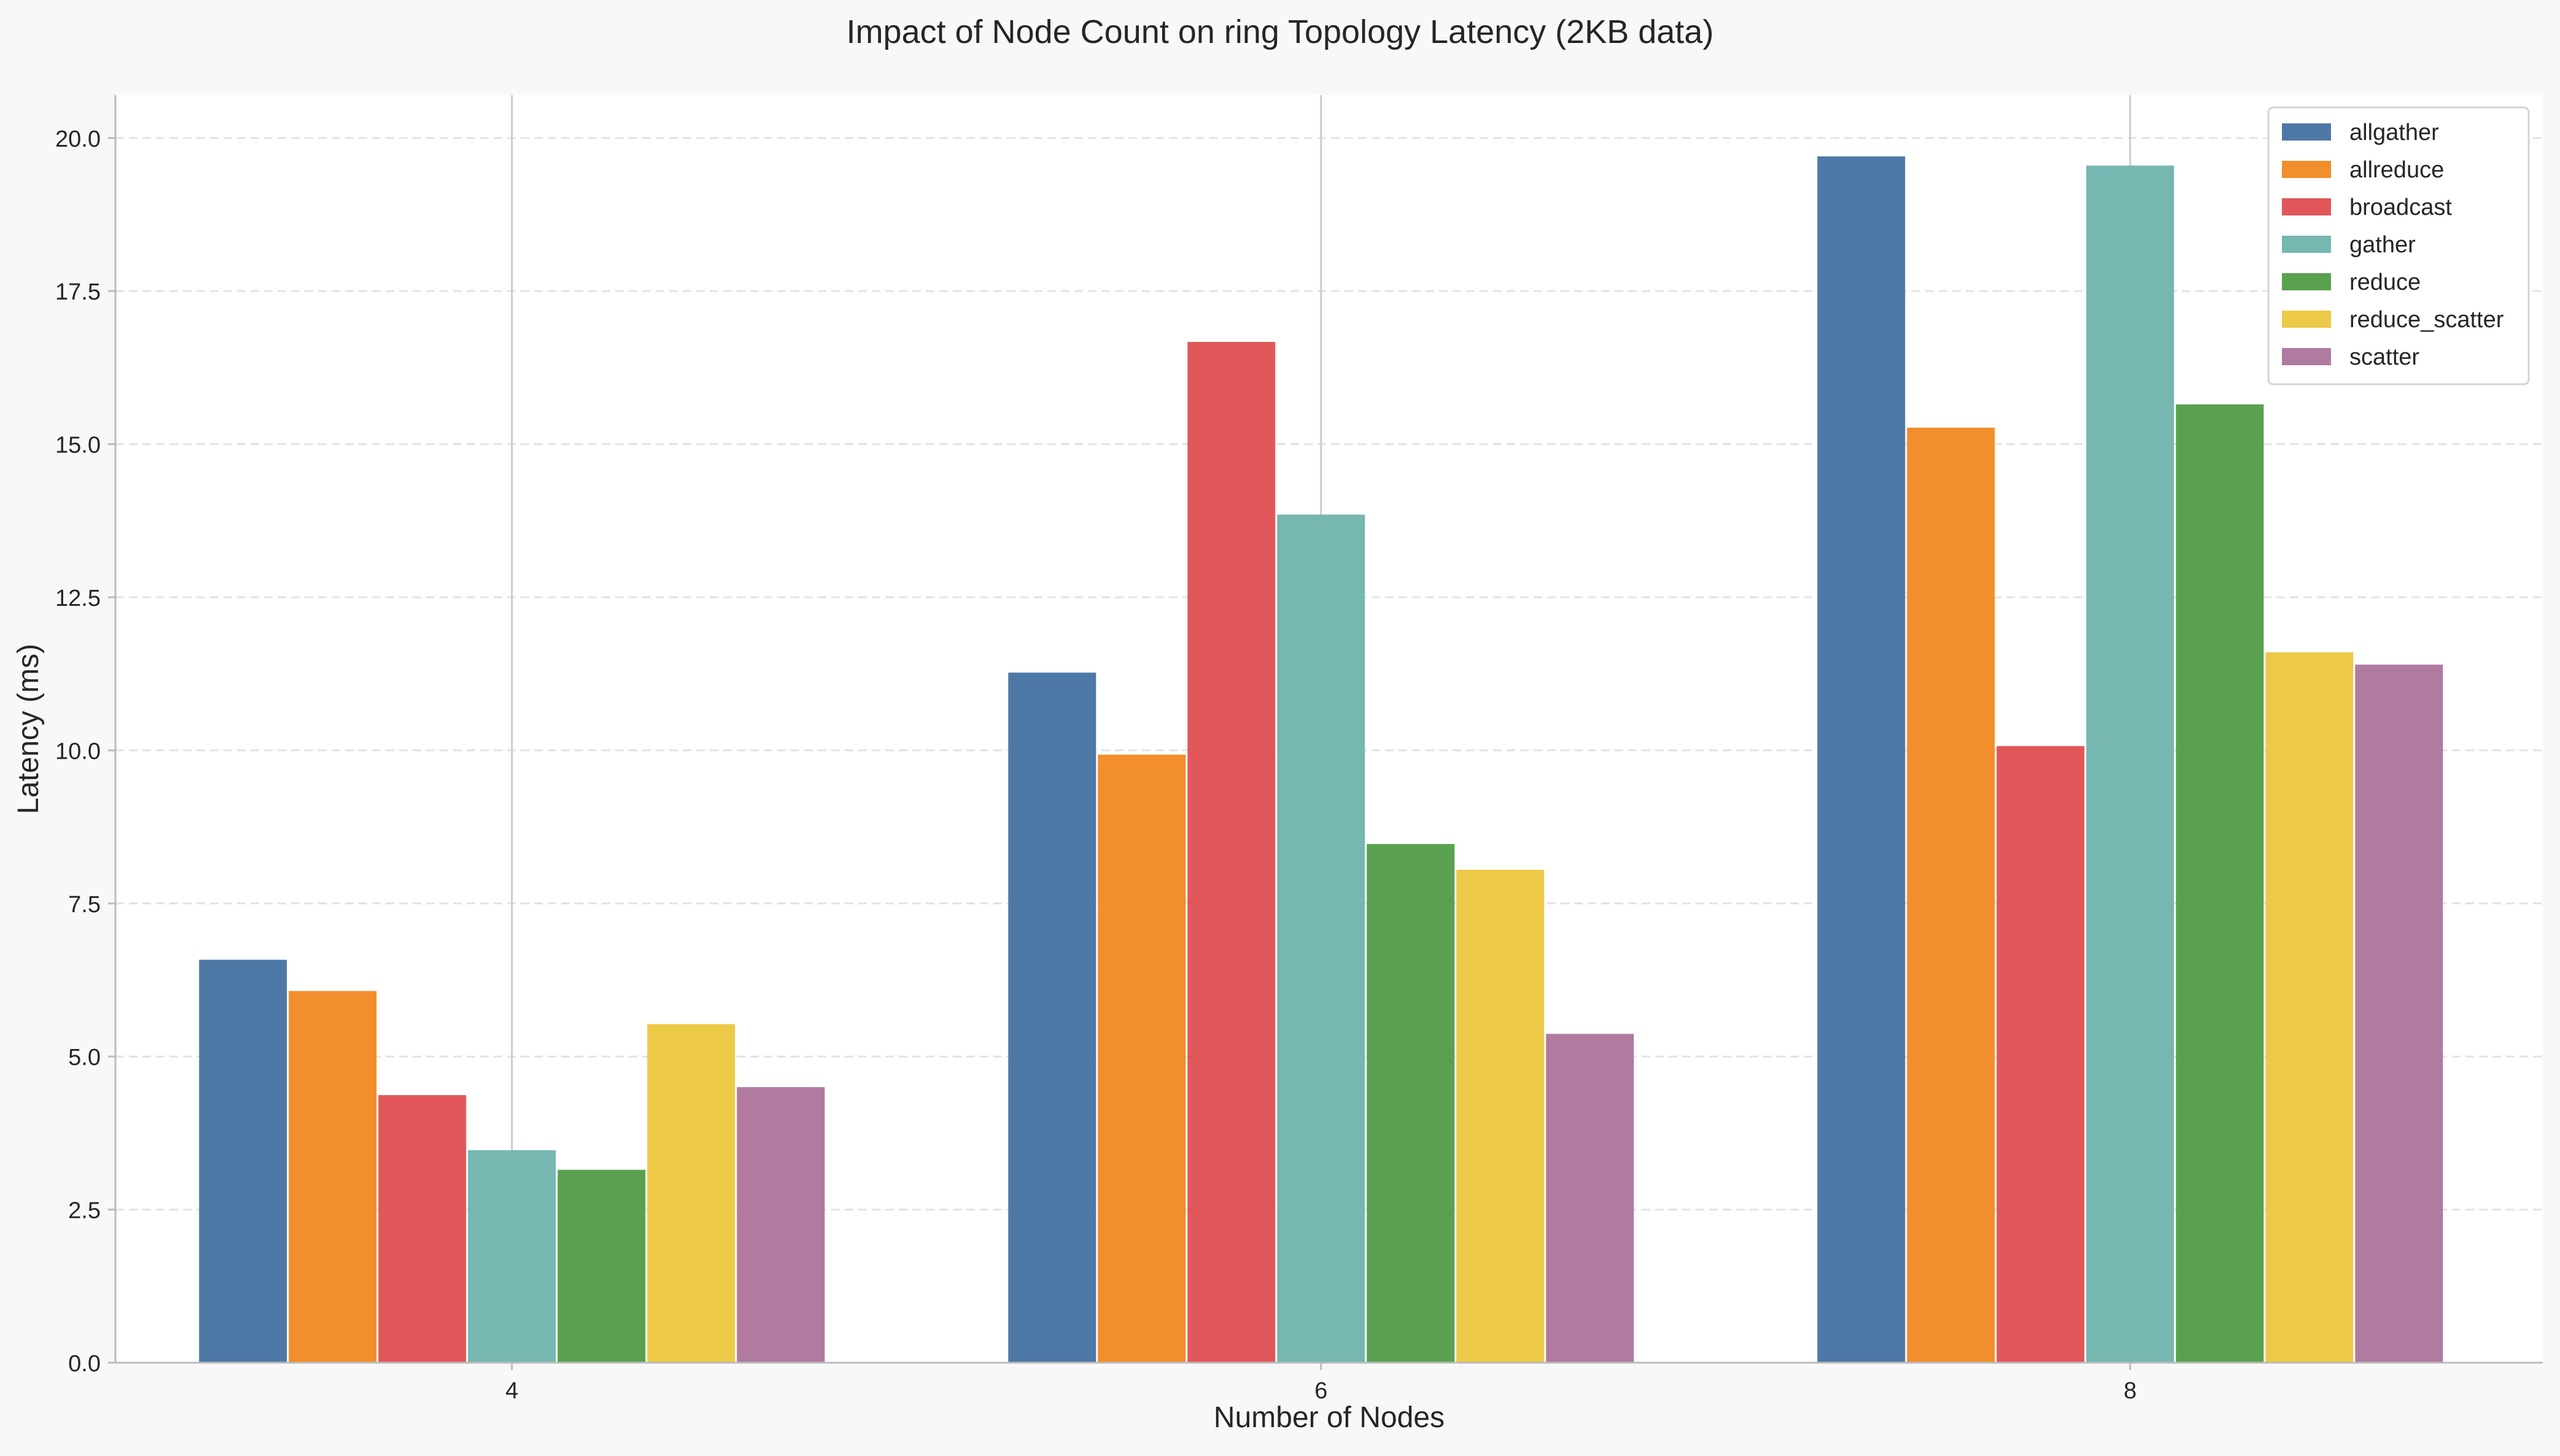 This screenshot has height=1456, width=2560. Describe the element at coordinates (1320, 1391) in the screenshot. I see `x-tick-label: 6` at that location.